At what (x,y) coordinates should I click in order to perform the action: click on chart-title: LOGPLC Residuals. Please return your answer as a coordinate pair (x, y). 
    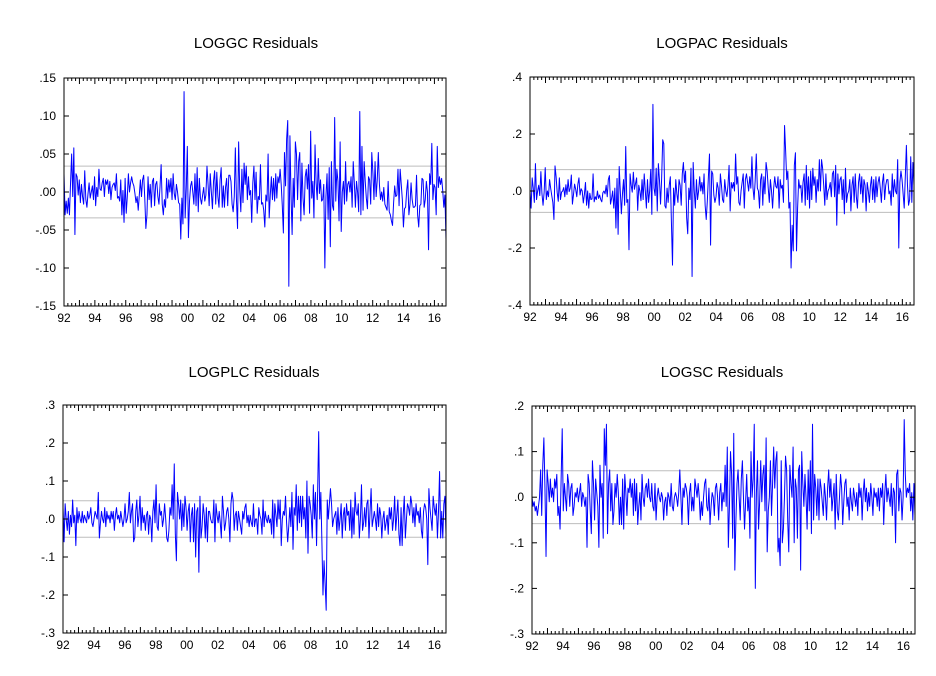
    Looking at the image, I should click on (254, 372).